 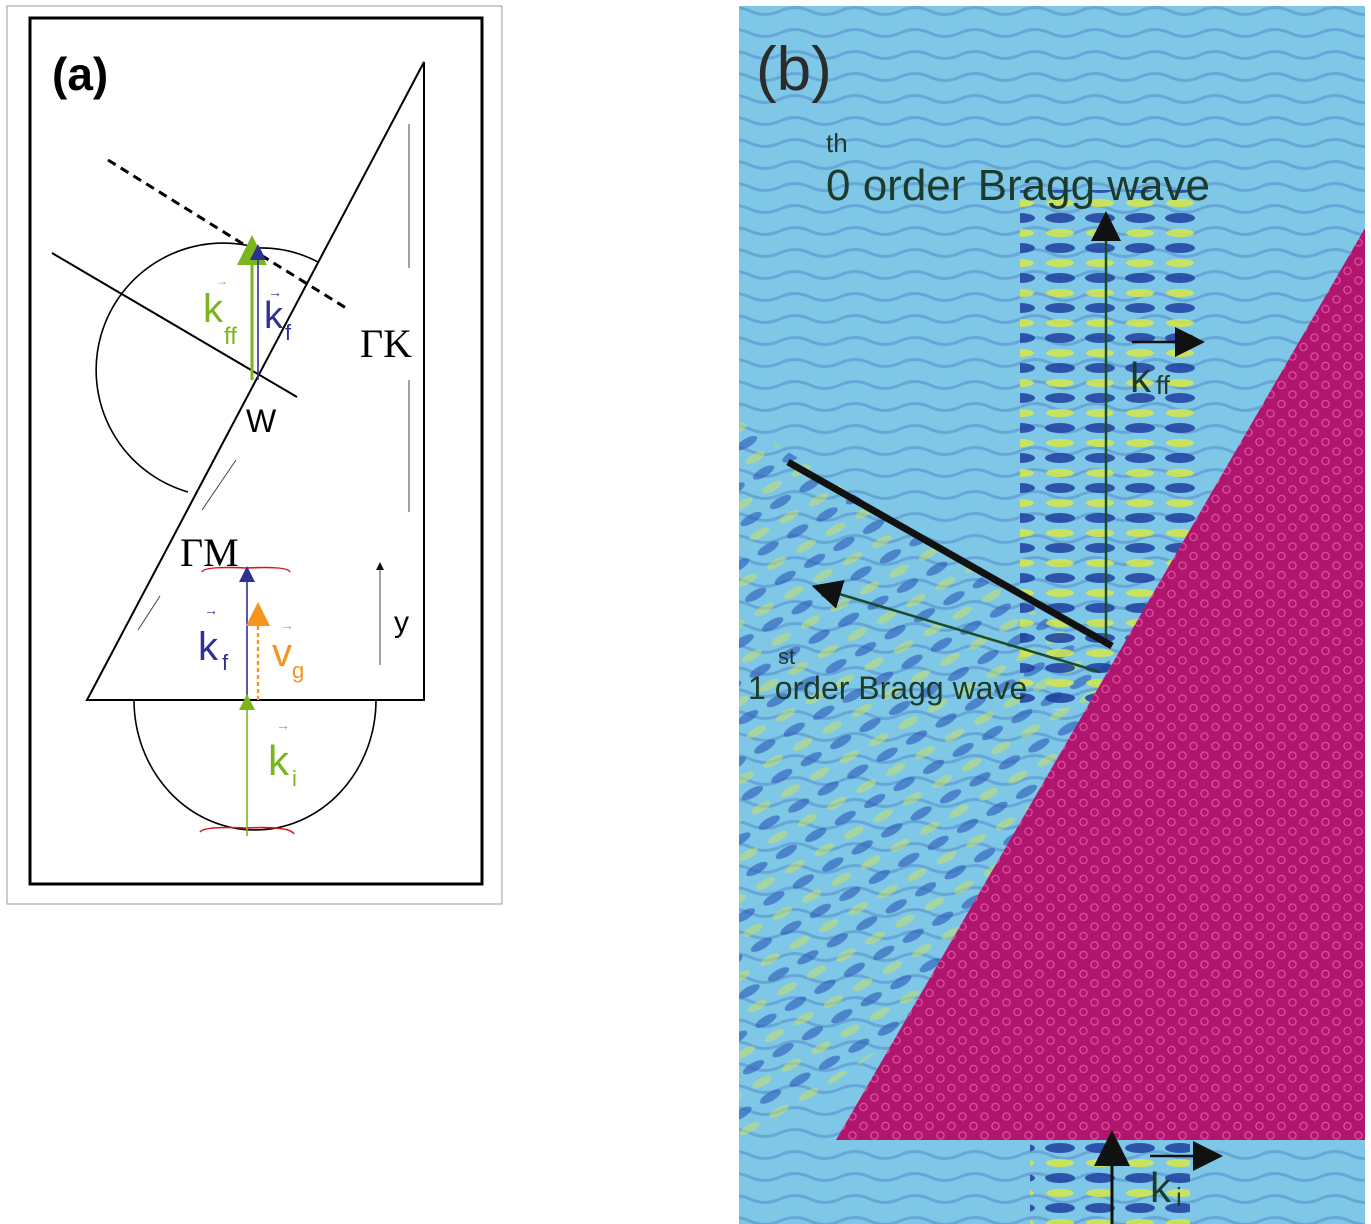 I want to click on normal-line, so click(x=174, y=325).